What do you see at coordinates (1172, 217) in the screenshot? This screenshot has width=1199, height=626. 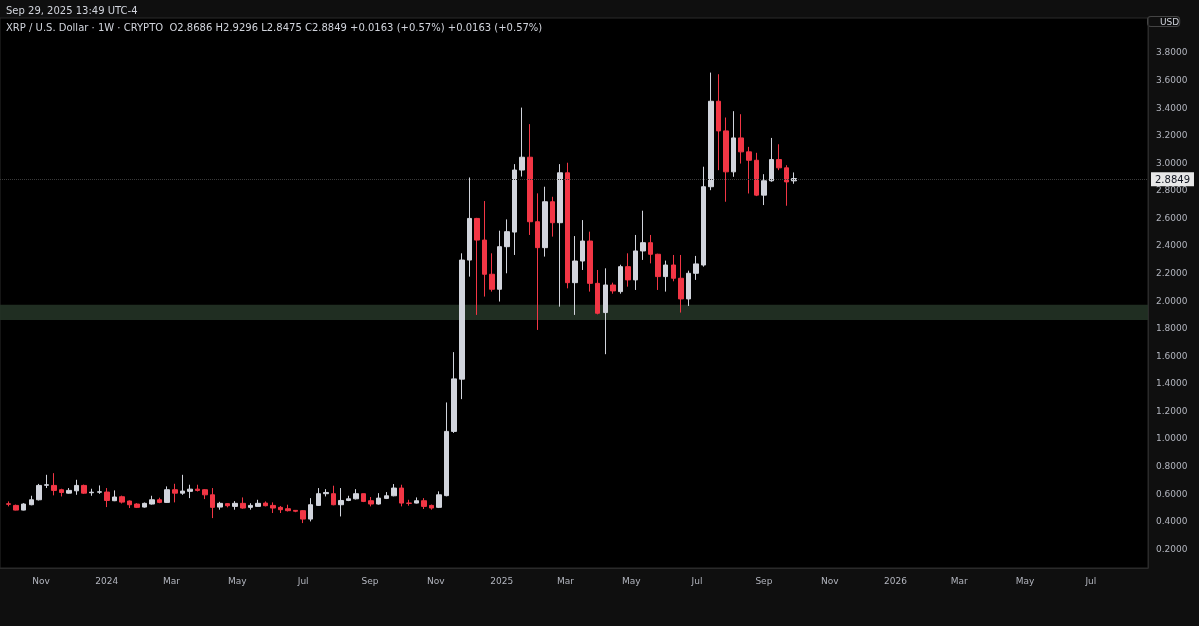 I see `y-tick-label: 2.6000` at bounding box center [1172, 217].